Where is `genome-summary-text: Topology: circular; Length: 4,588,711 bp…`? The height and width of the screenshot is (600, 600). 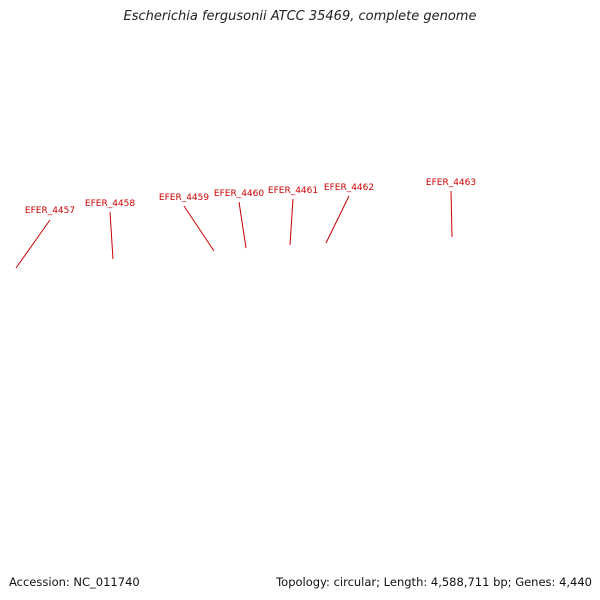
genome-summary-text: Topology: circular; Length: 4,588,711 bp… is located at coordinates (434, 582).